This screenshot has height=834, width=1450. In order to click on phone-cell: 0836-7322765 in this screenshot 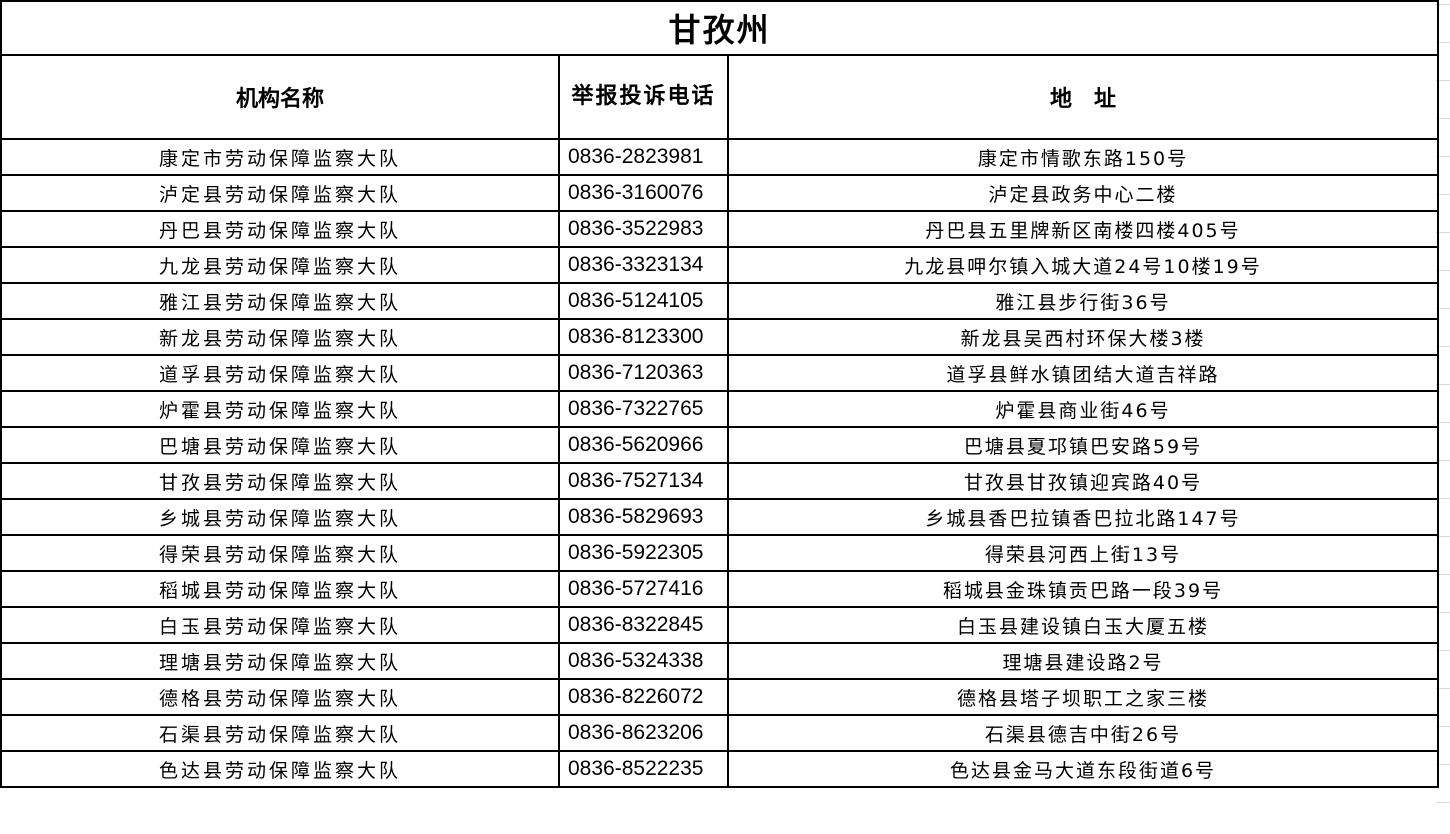, I will do `click(643, 409)`.